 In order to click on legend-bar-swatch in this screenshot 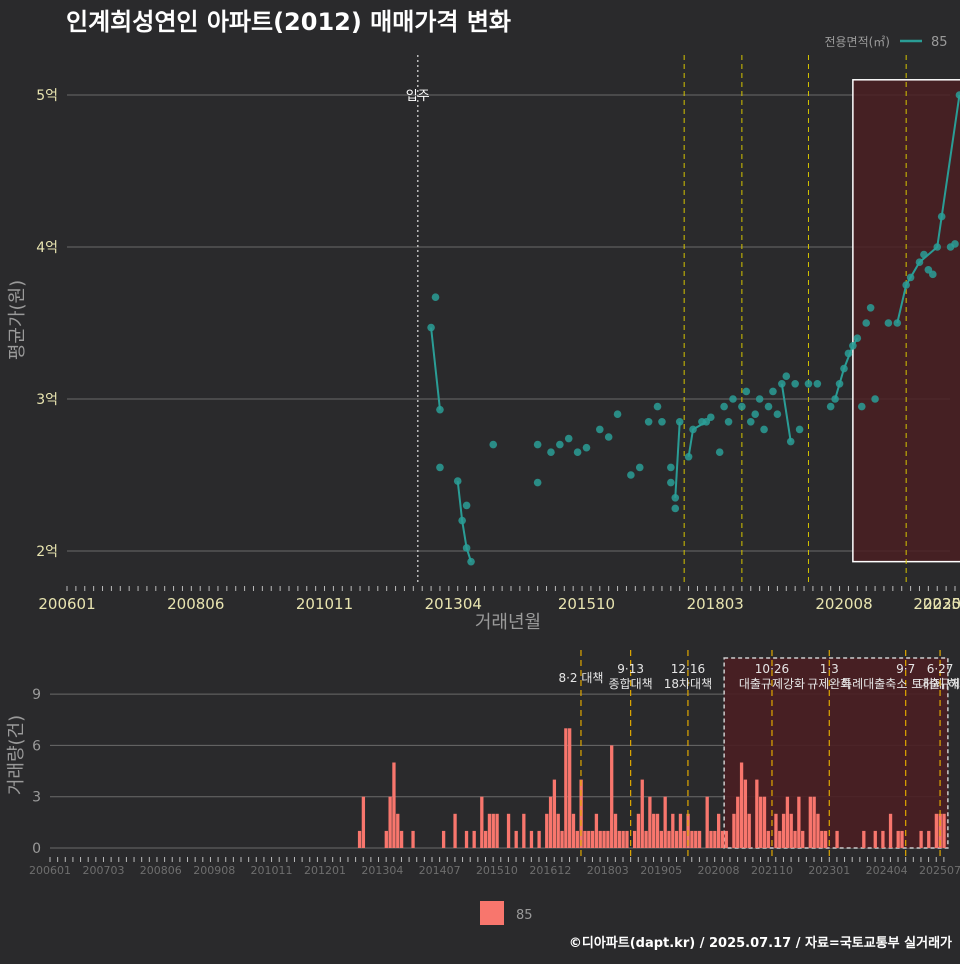, I will do `click(492, 913)`.